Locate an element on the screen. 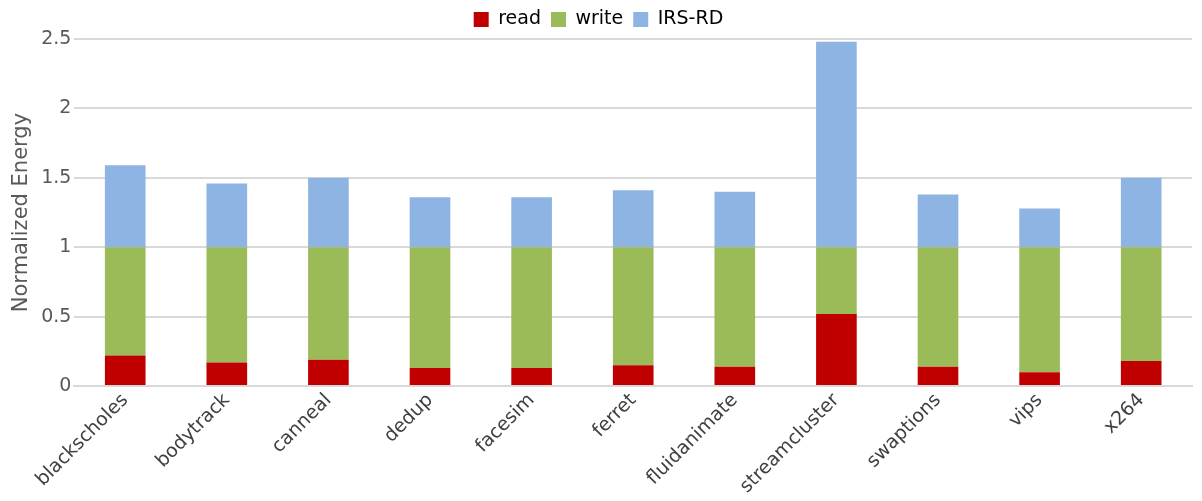  legend-label: read is located at coordinates (519, 17).